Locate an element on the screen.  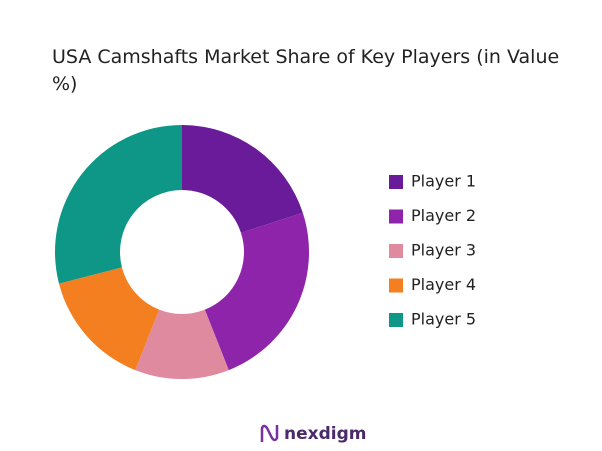
legend-label: Player 1 is located at coordinates (443, 181).